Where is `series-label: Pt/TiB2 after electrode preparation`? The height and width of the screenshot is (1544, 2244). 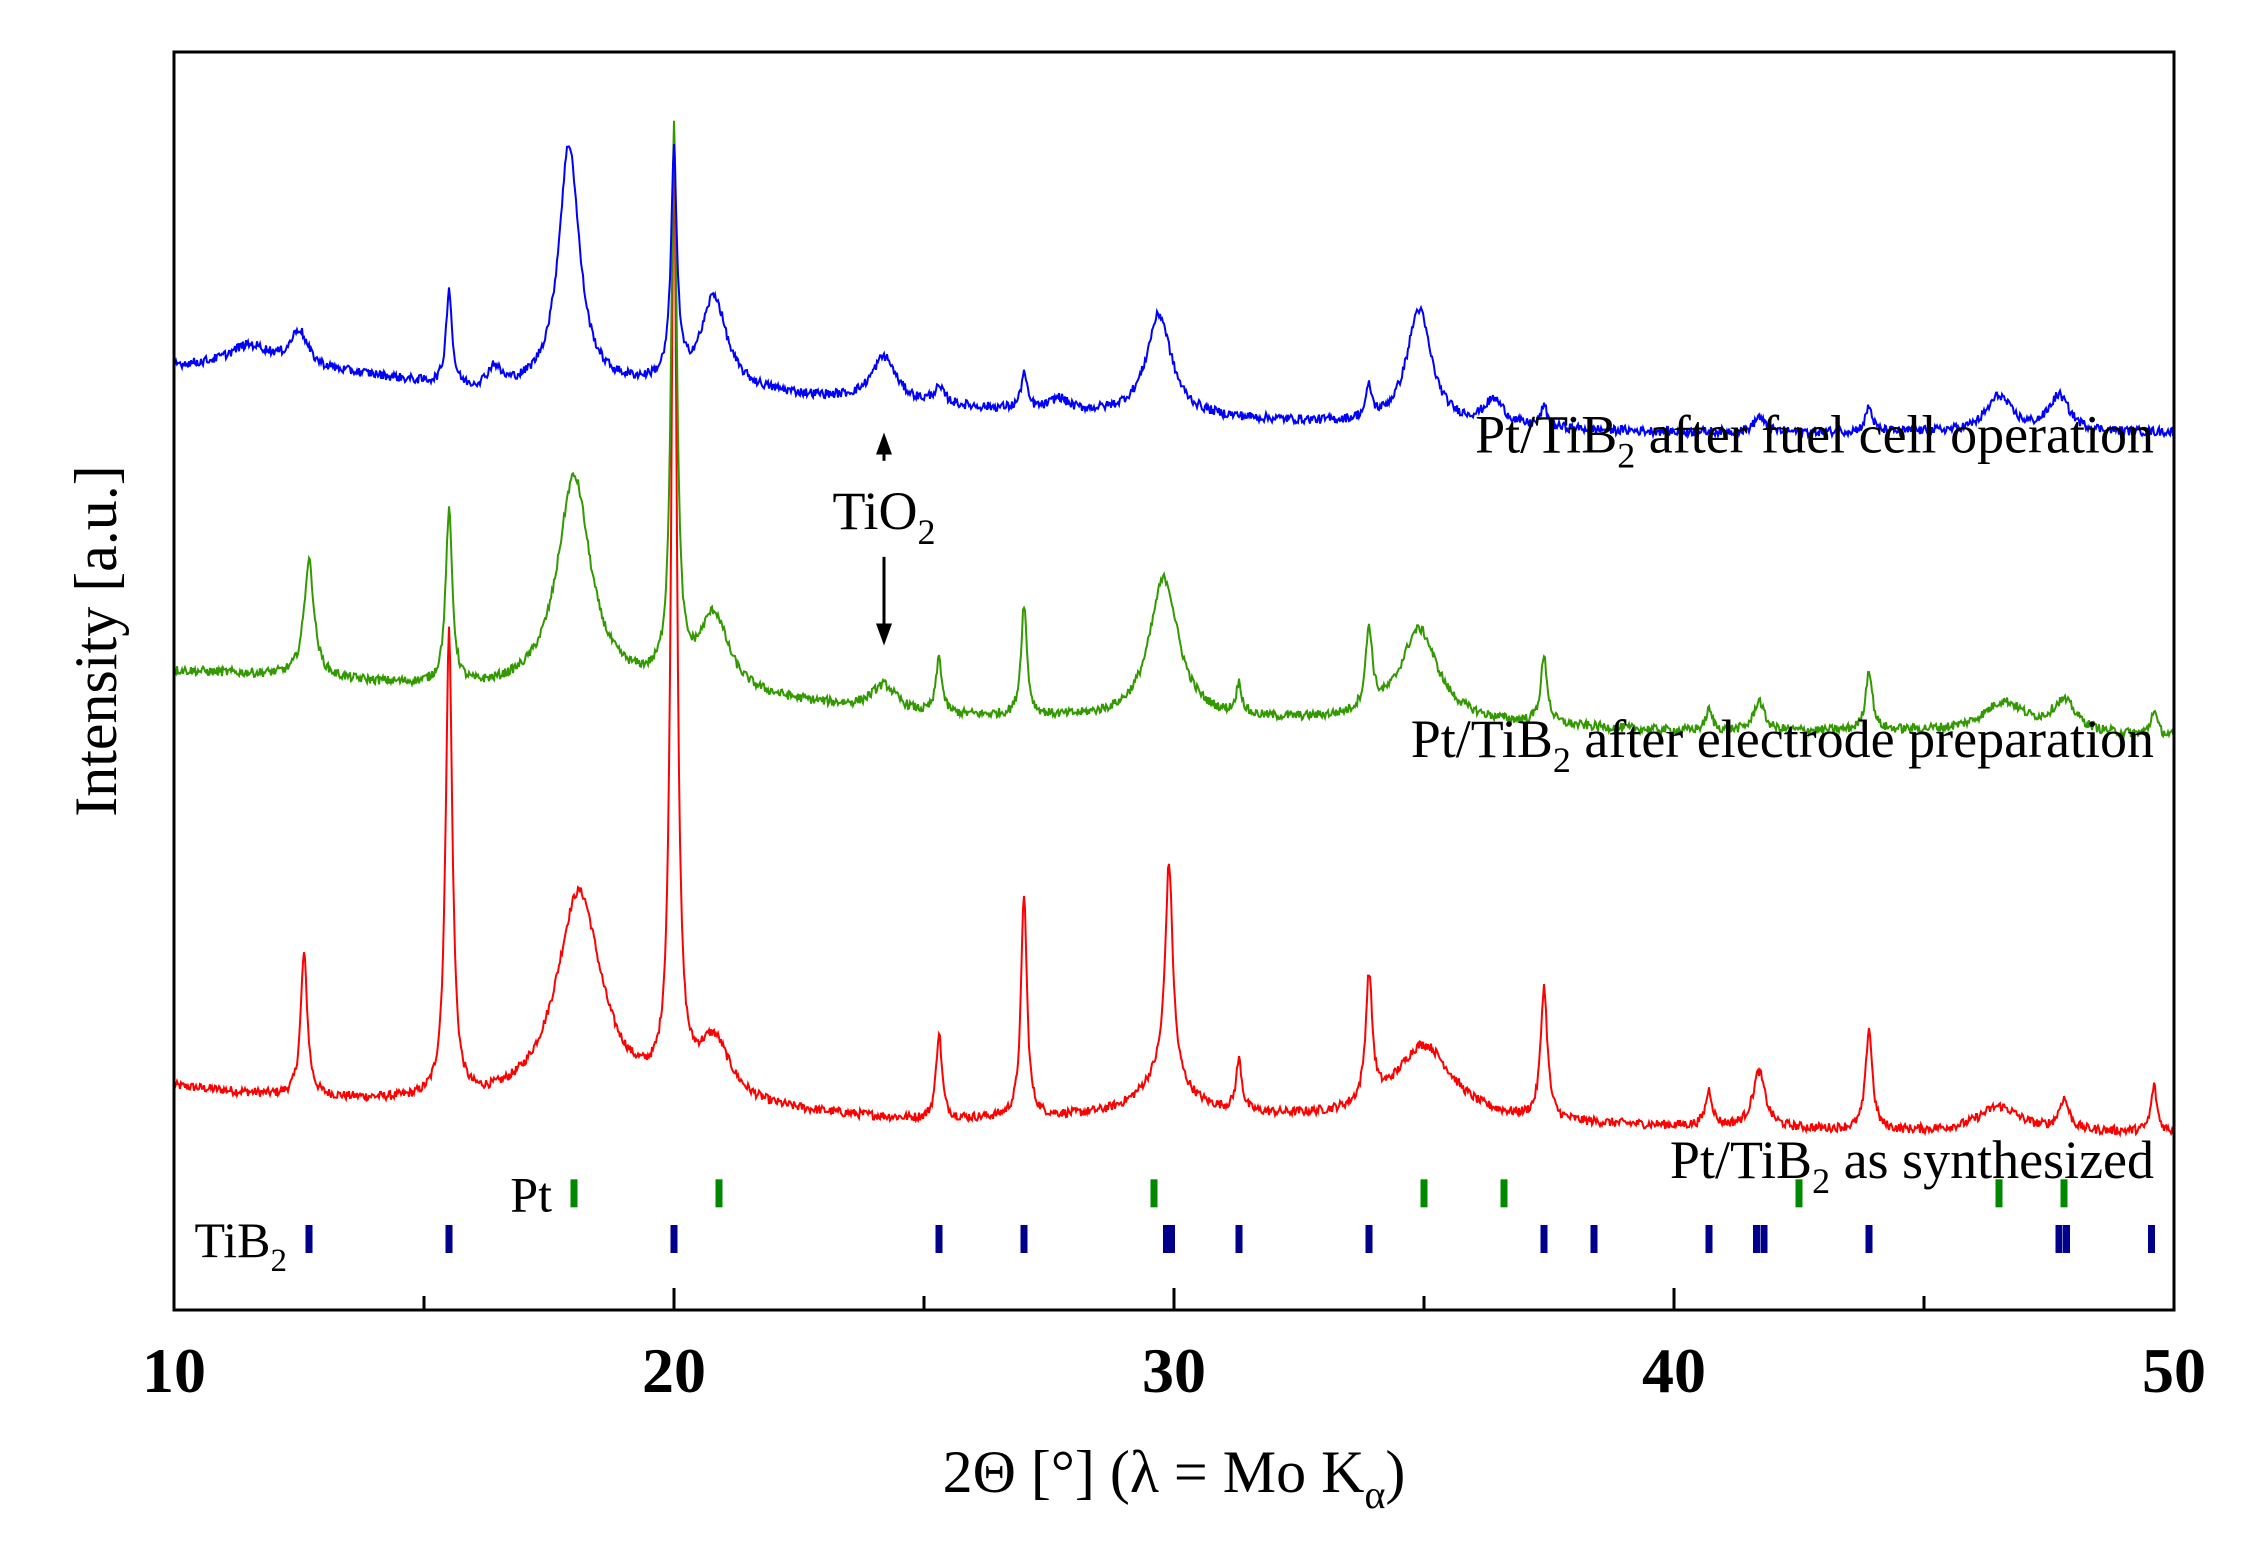
series-label: Pt/TiB2 after electrode preparation is located at coordinates (1782, 744).